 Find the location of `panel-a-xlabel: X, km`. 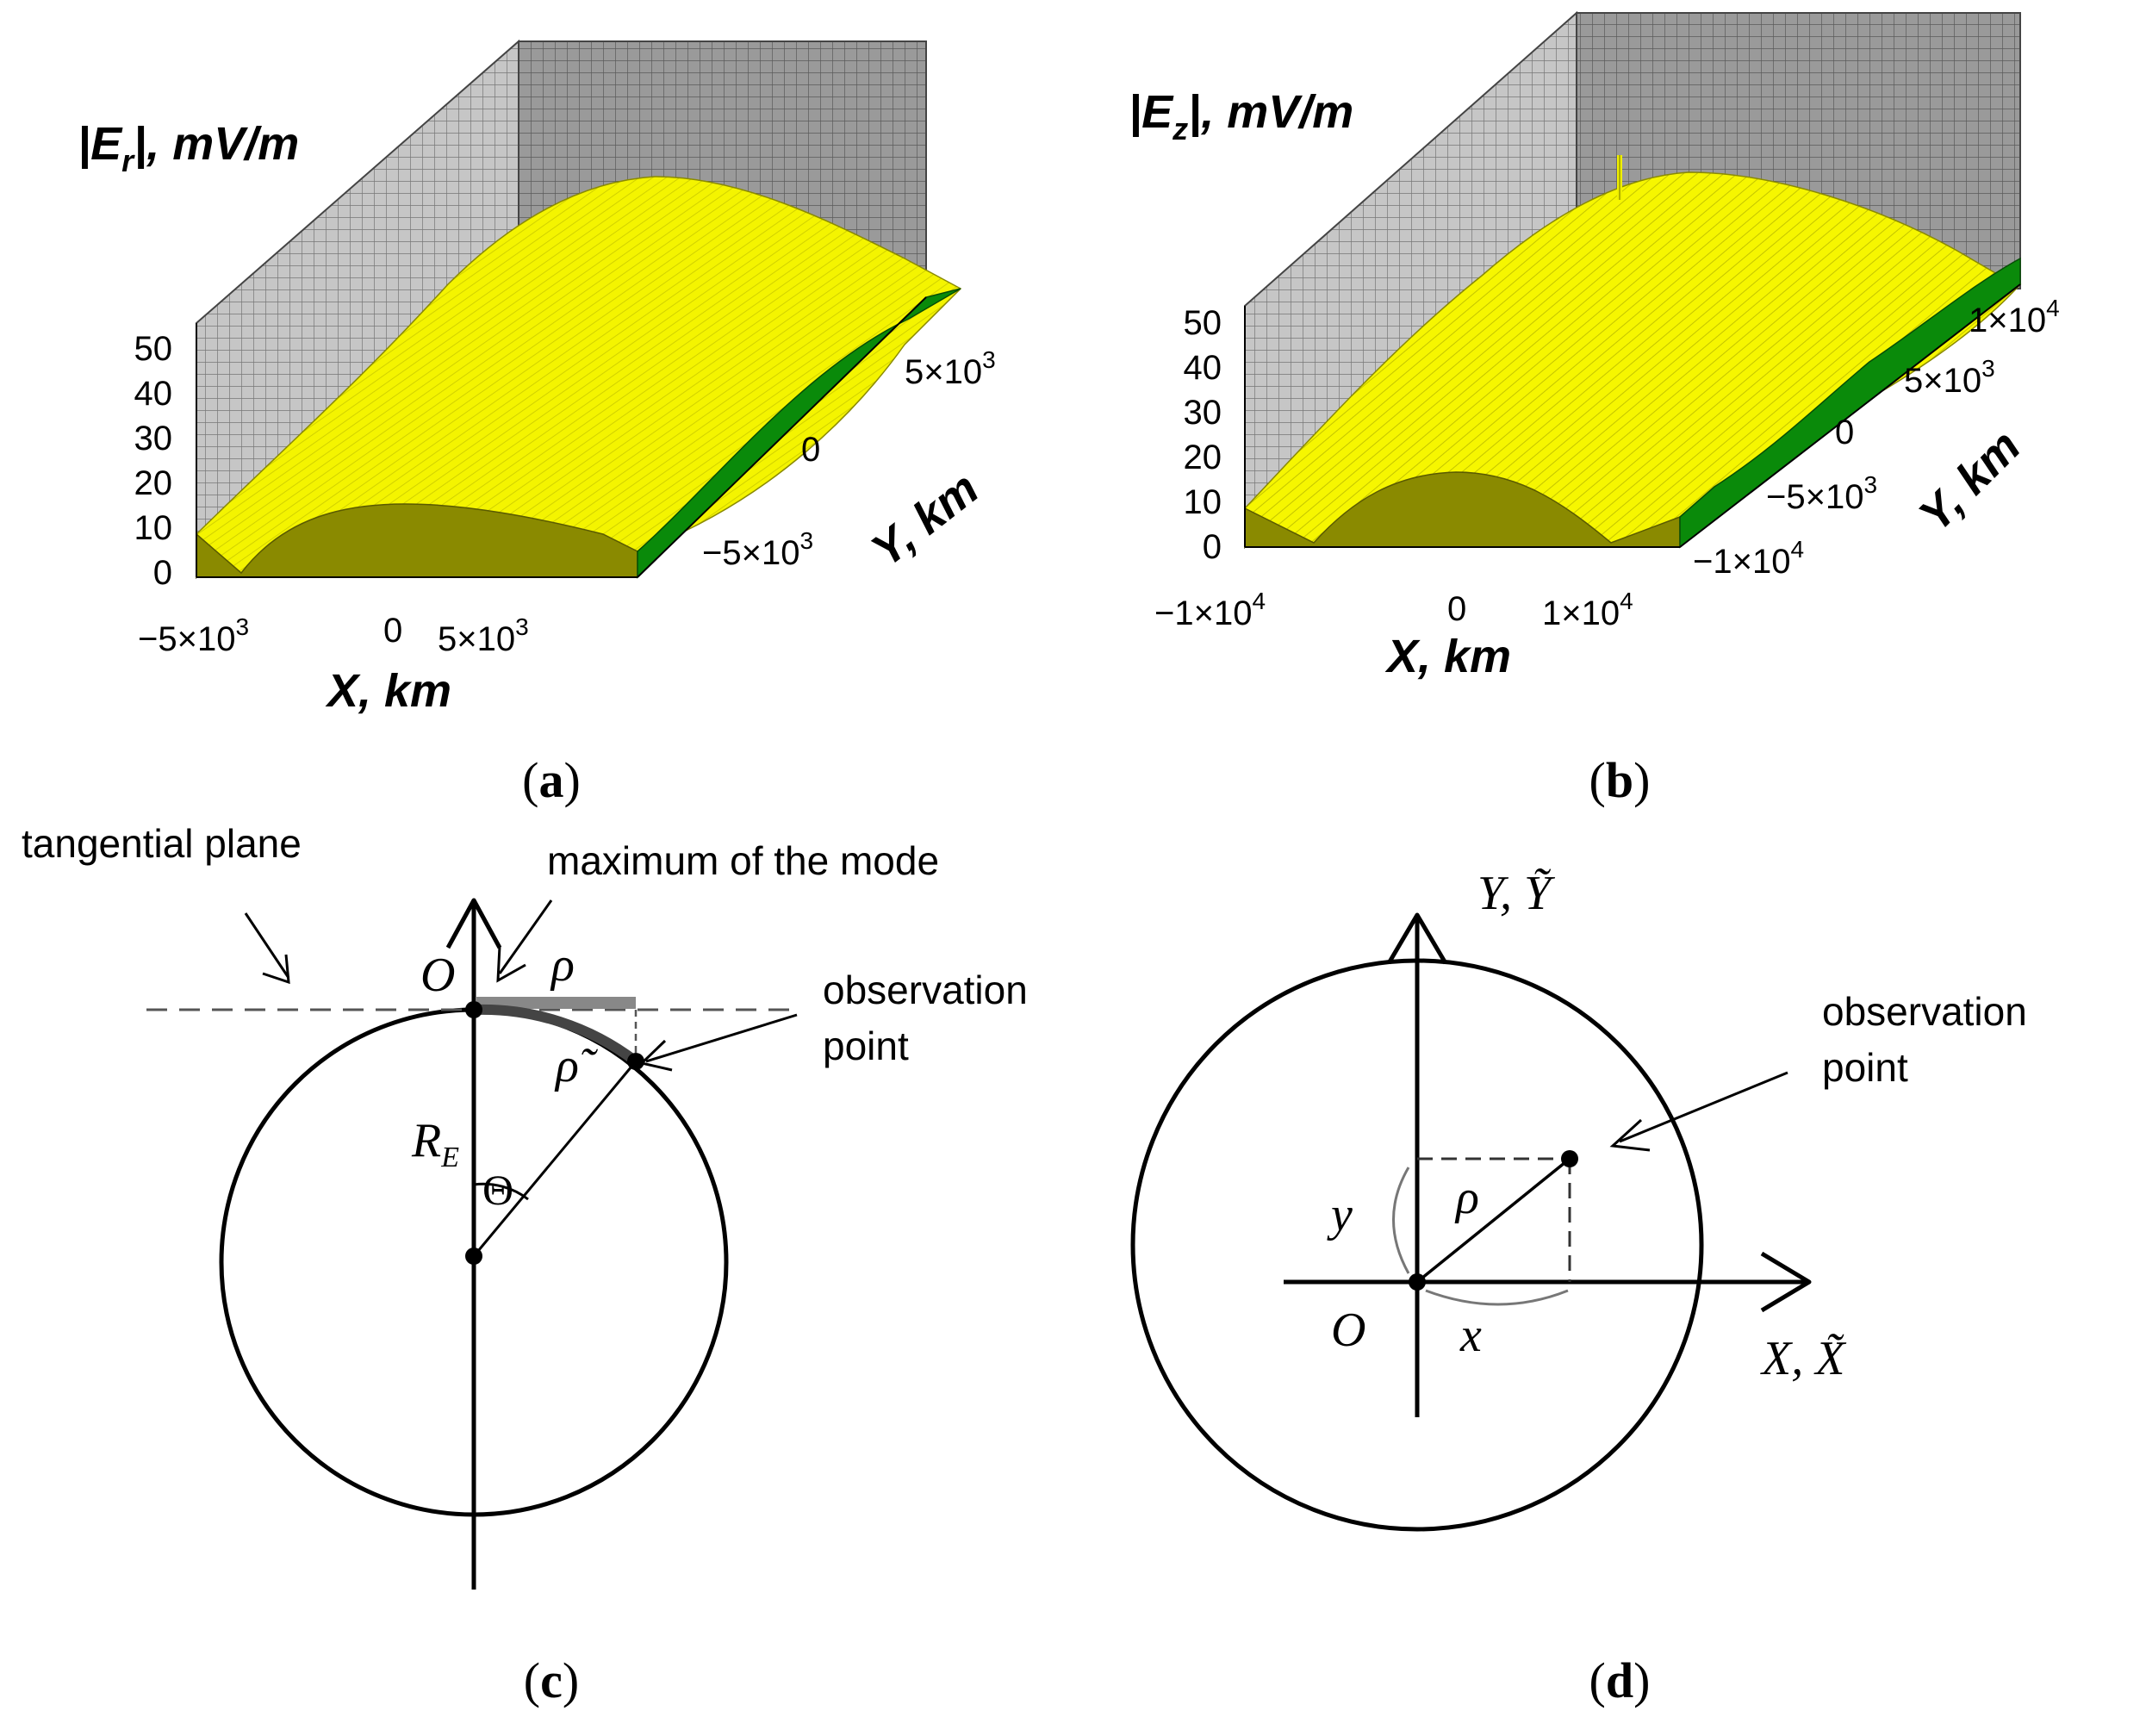

panel-a-xlabel: X, km is located at coordinates (388, 691).